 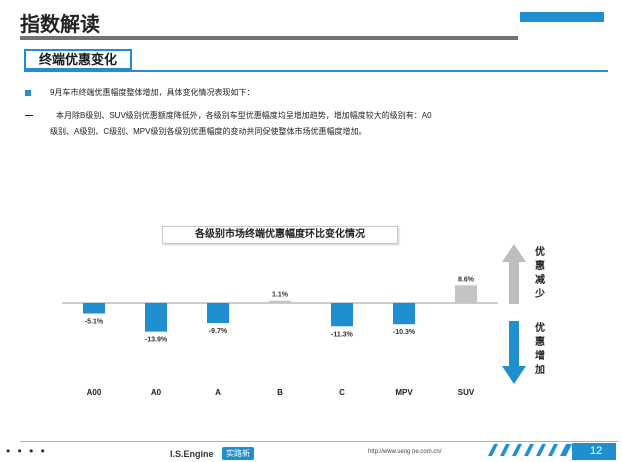 I want to click on bar-A, so click(x=218, y=313).